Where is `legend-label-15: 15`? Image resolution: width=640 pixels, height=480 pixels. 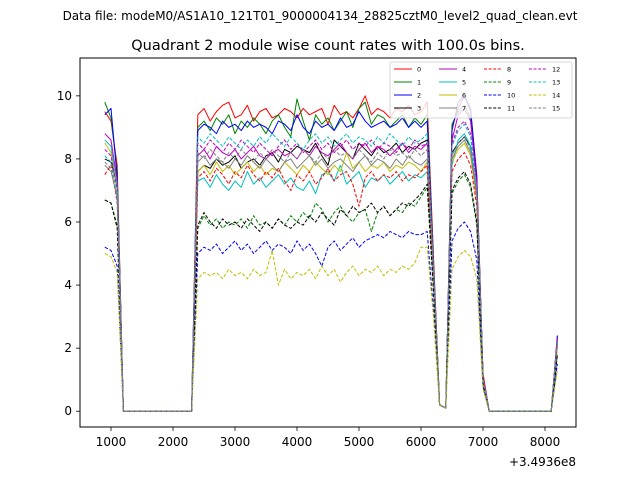 legend-label-15: 15 is located at coordinates (556, 108).